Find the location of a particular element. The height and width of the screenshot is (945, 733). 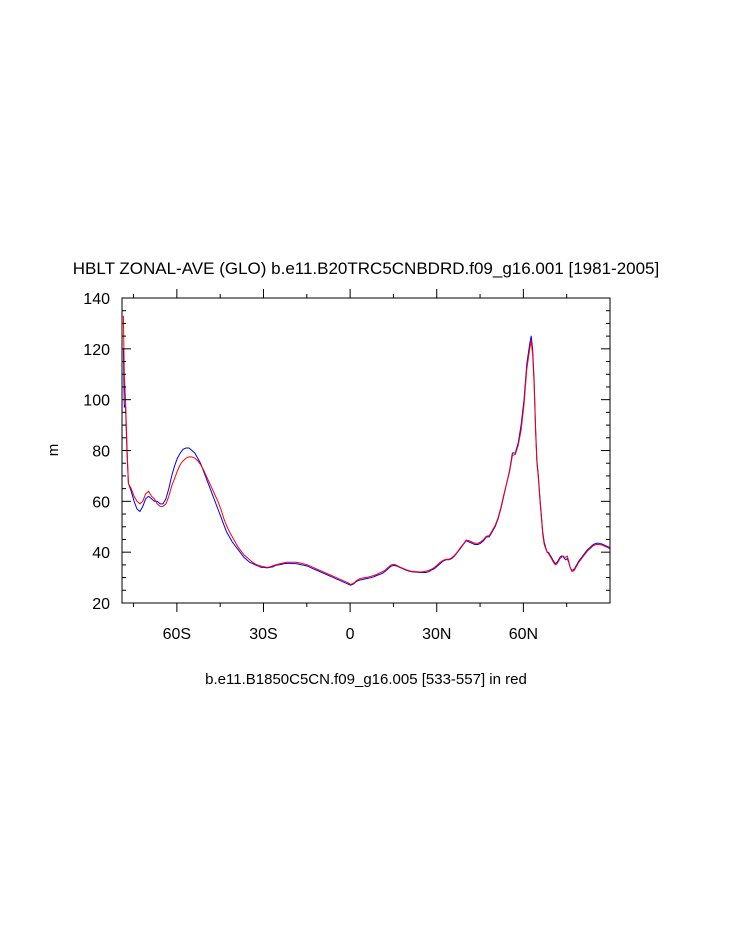

y-tick-label: 120 is located at coordinates (96, 350).